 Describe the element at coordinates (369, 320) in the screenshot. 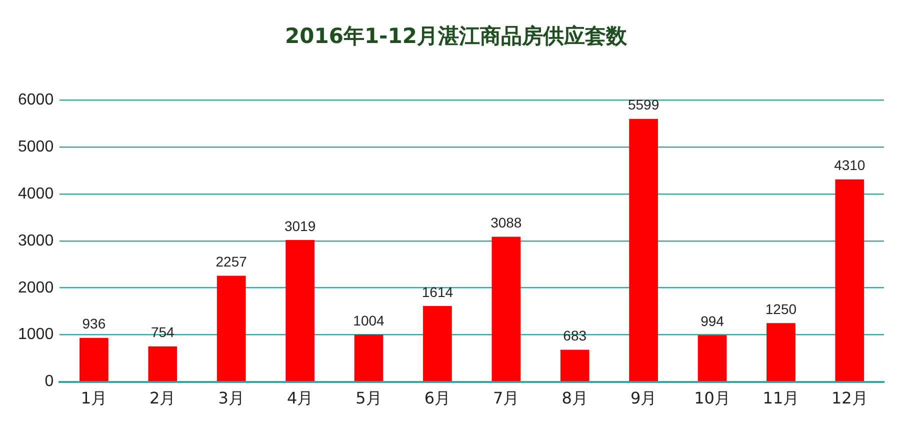

I see `data-label: 1004` at that location.